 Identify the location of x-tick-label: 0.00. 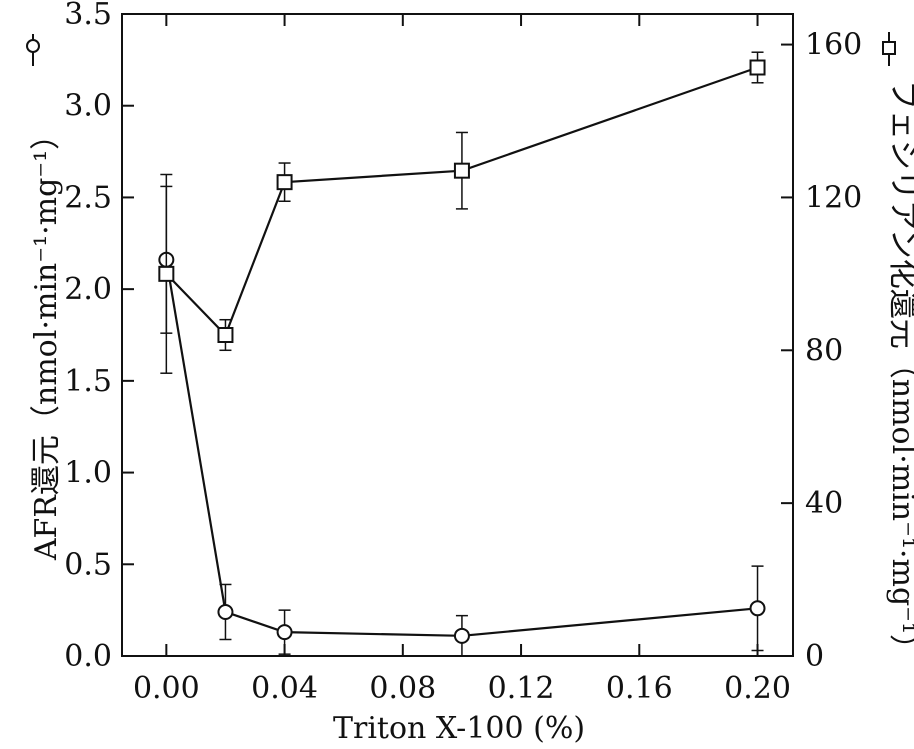
(166, 688).